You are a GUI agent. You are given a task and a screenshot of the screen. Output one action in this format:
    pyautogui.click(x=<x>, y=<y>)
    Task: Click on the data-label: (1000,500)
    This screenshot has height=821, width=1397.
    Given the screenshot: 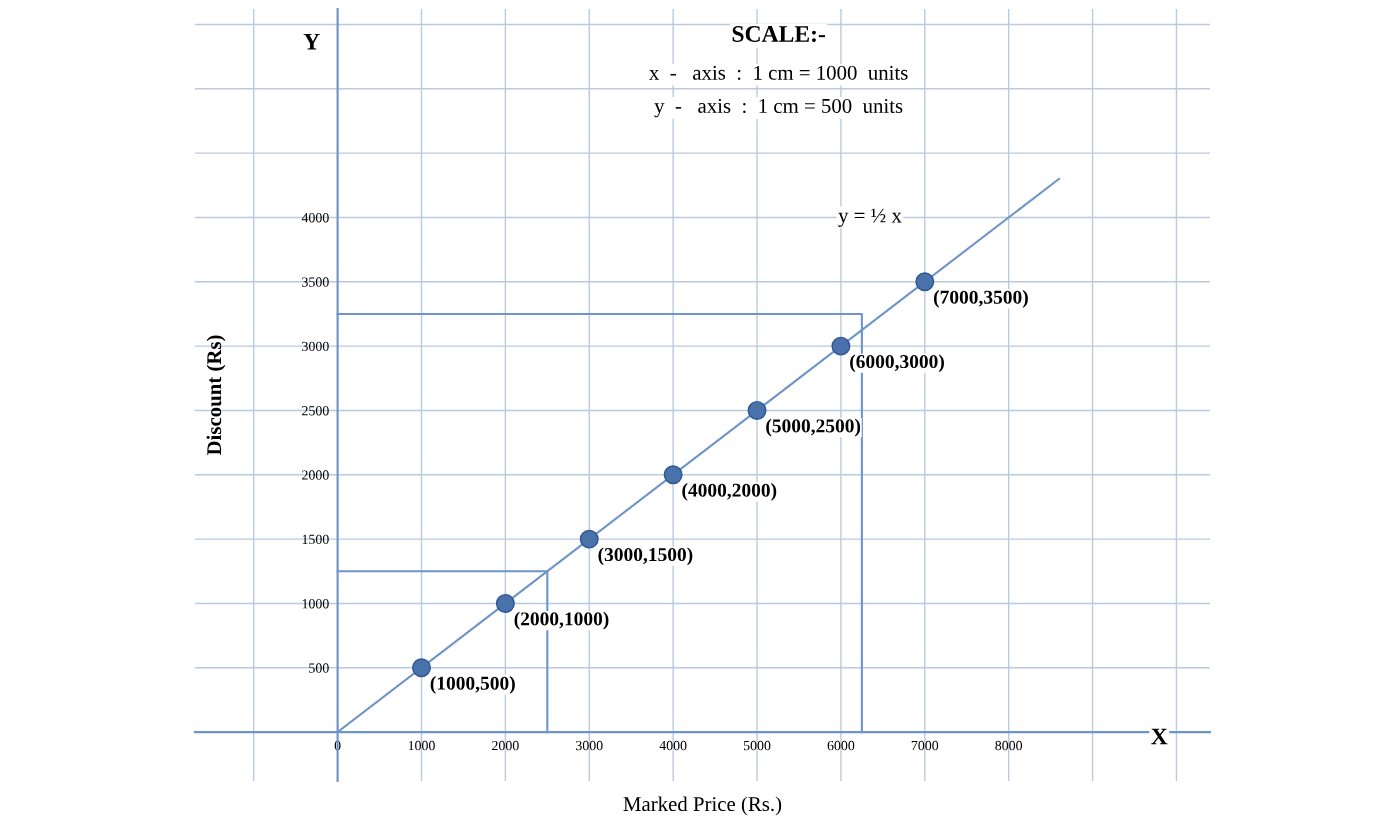 What is the action you would take?
    pyautogui.click(x=472, y=685)
    